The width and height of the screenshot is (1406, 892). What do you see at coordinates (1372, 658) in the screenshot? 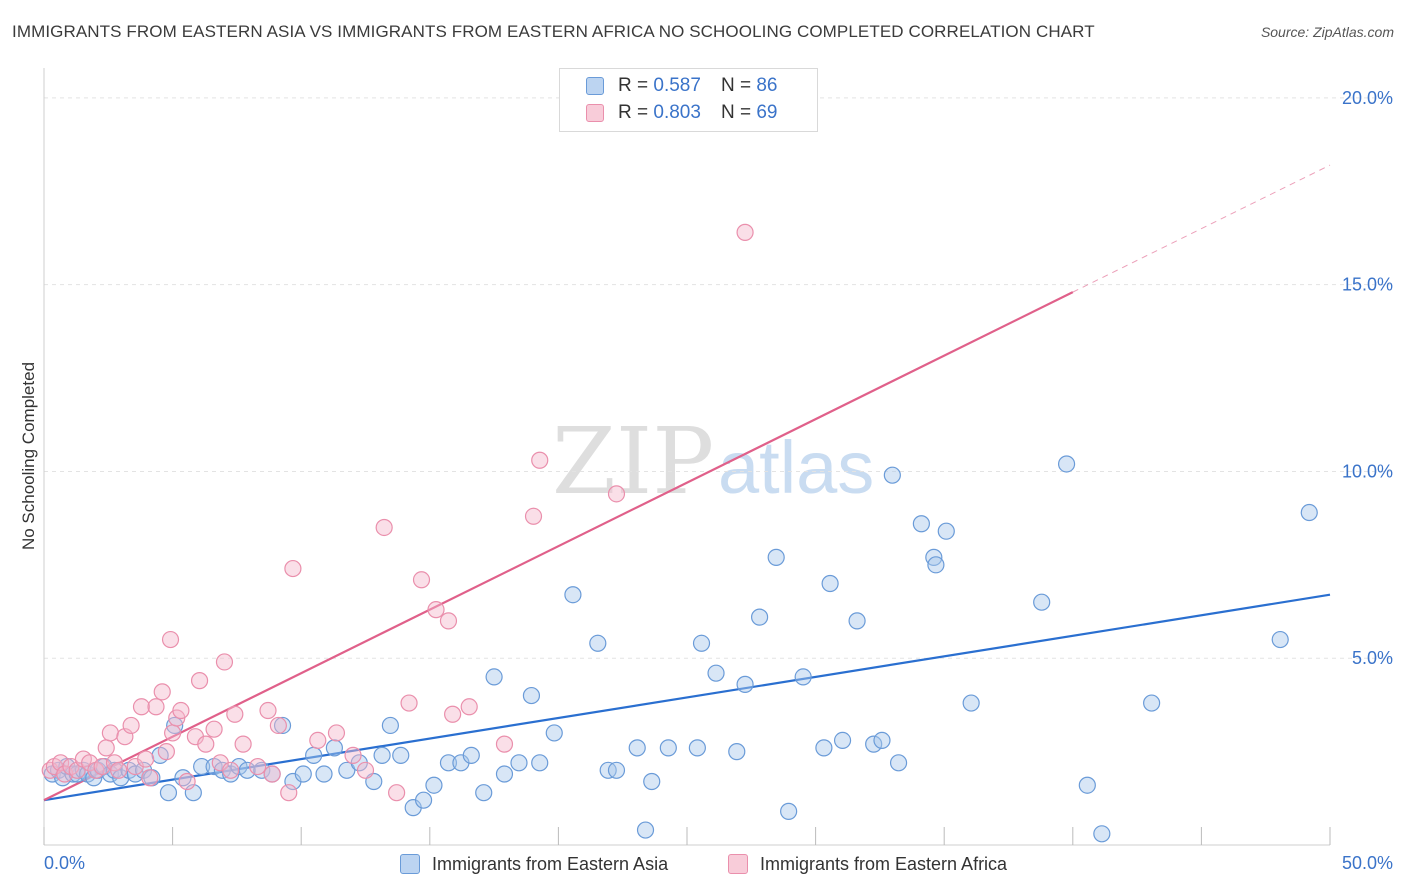
I see `y-tick-label: 5.0%` at bounding box center [1372, 658].